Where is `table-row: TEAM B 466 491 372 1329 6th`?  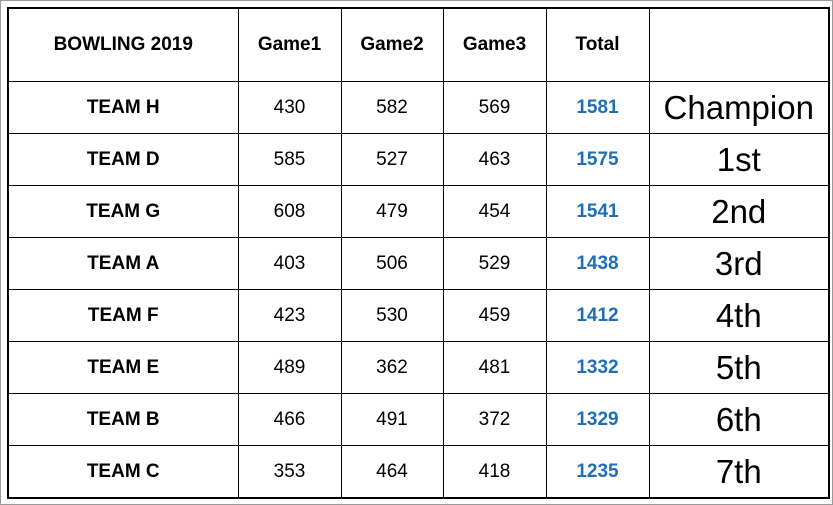 table-row: TEAM B 466 491 372 1329 6th is located at coordinates (418, 419).